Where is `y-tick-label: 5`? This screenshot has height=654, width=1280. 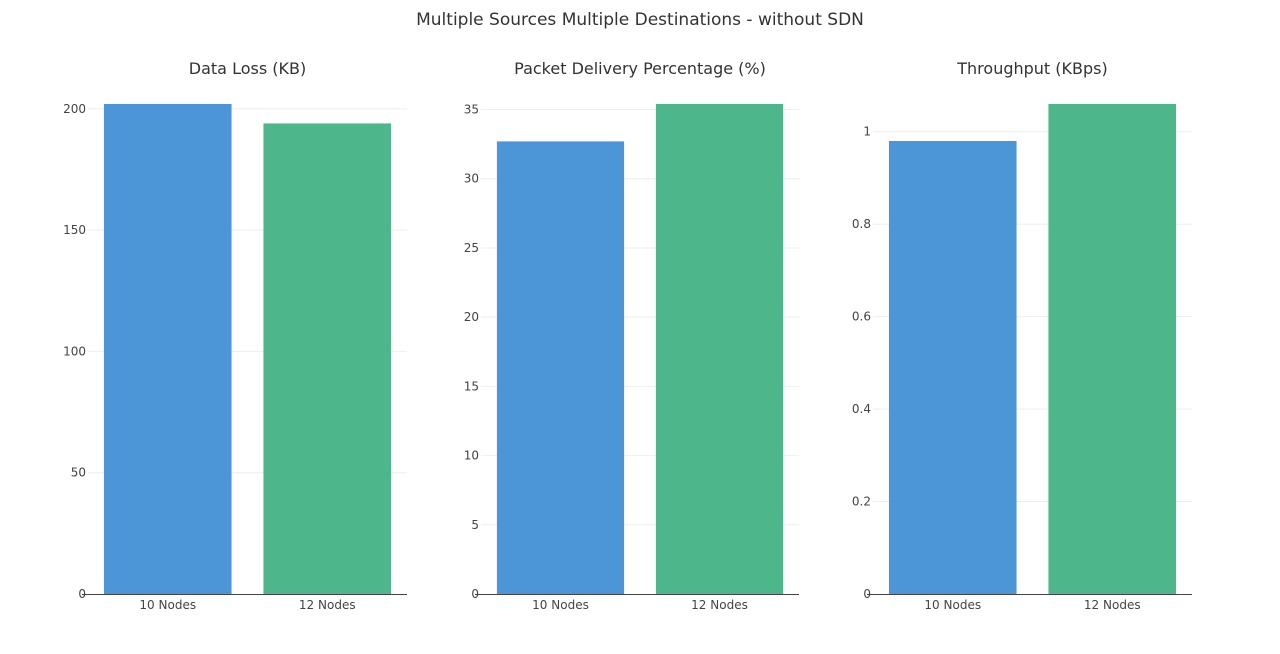
y-tick-label: 5 is located at coordinates (475, 525).